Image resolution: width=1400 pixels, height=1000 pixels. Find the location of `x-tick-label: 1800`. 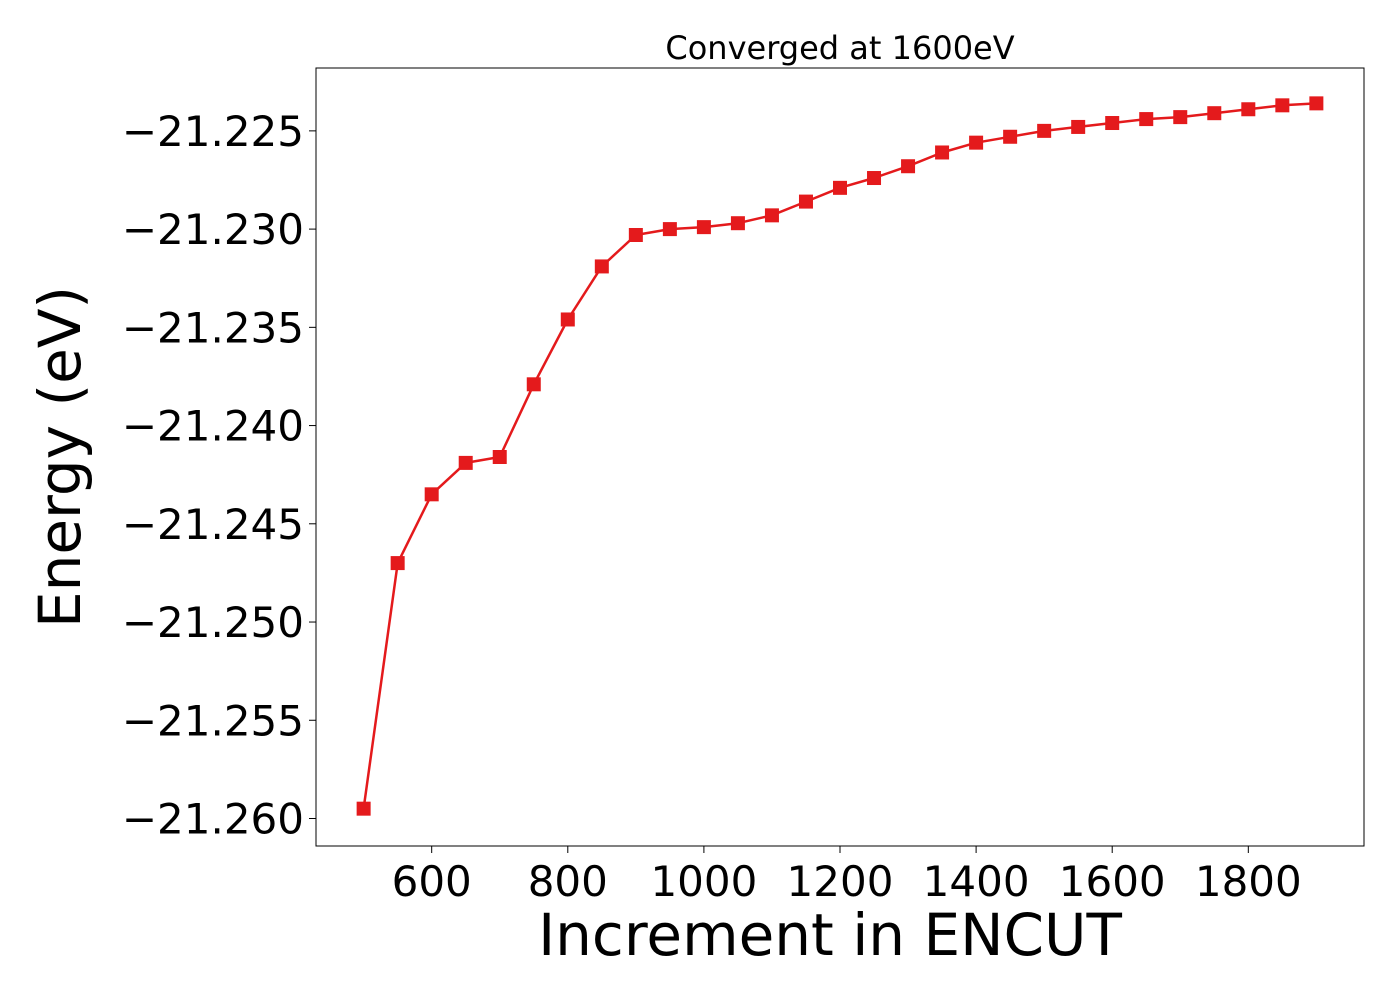

x-tick-label: 1800 is located at coordinates (1248, 881).